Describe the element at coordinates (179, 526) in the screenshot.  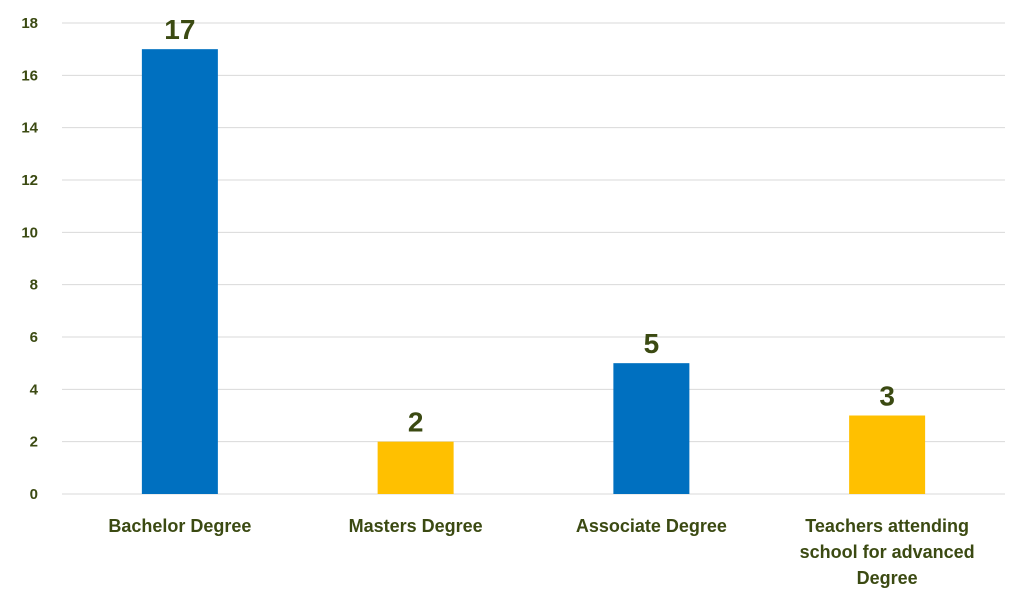
I see `category-label: Bachelor Degree` at that location.